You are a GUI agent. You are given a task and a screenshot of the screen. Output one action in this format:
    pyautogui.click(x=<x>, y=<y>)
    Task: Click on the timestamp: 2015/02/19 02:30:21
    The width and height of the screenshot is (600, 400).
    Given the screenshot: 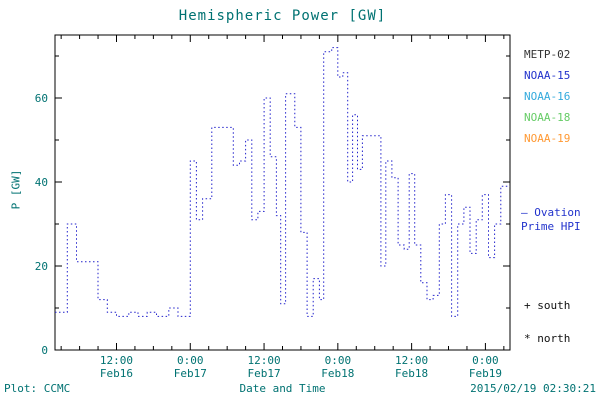 What is the action you would take?
    pyautogui.click(x=533, y=388)
    